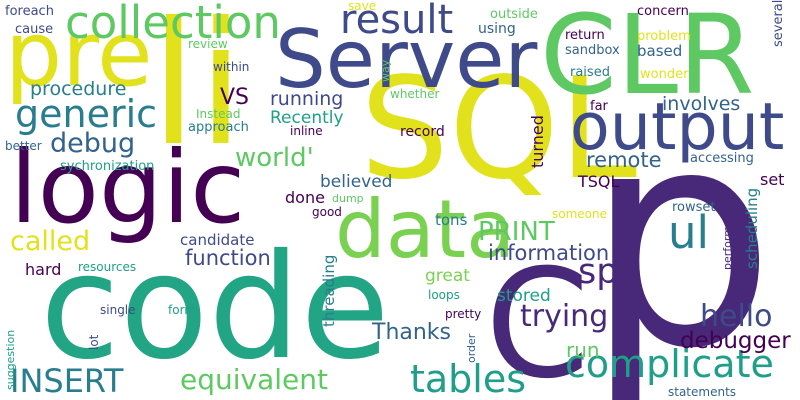 Image resolution: width=800 pixels, height=400 pixels. I want to click on word-cloud-word: lot, so click(94, 342).